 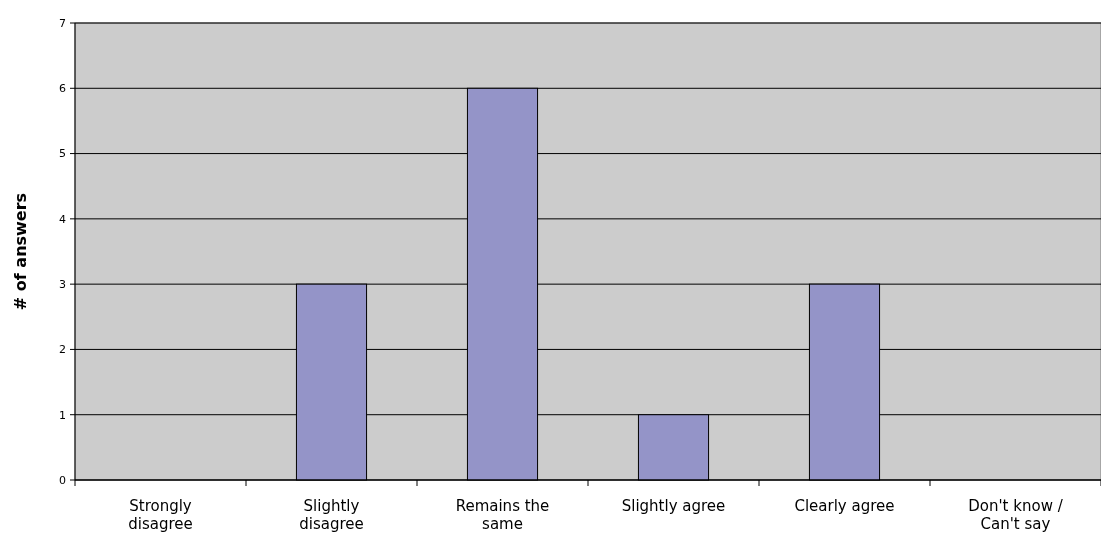 What do you see at coordinates (62, 154) in the screenshot?
I see `y-tick-label: 5` at bounding box center [62, 154].